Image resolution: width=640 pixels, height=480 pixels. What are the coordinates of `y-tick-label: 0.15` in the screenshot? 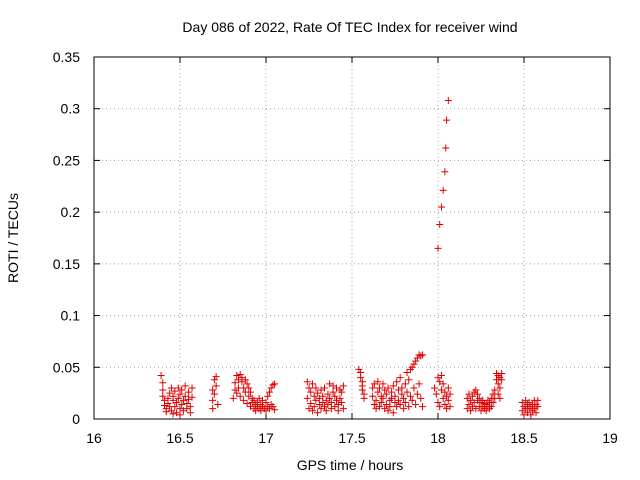 It's located at (66, 264).